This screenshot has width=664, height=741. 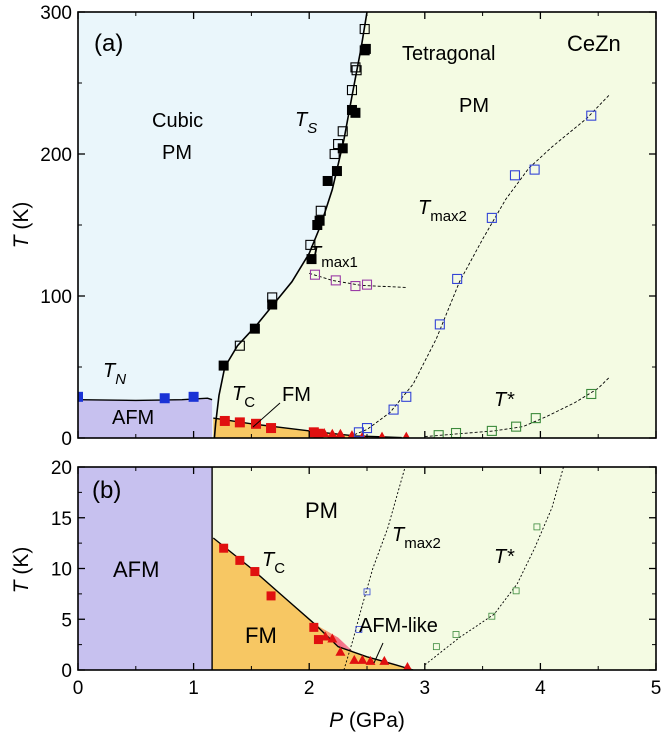 I want to click on b-x-tick-label-1: 1, so click(x=193, y=688).